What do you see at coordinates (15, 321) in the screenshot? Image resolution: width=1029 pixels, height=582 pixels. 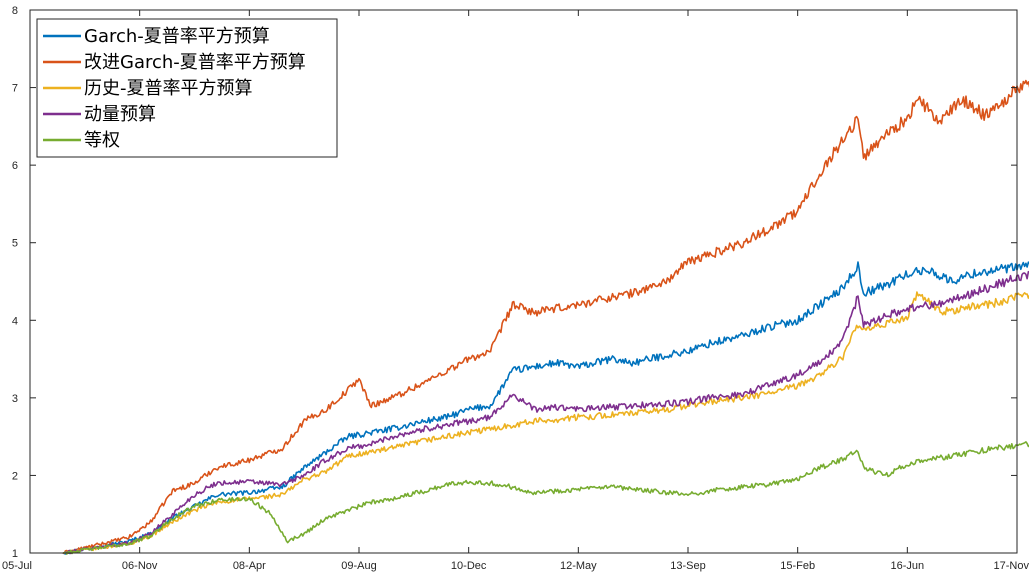 I see `y-tick-label: 4` at bounding box center [15, 321].